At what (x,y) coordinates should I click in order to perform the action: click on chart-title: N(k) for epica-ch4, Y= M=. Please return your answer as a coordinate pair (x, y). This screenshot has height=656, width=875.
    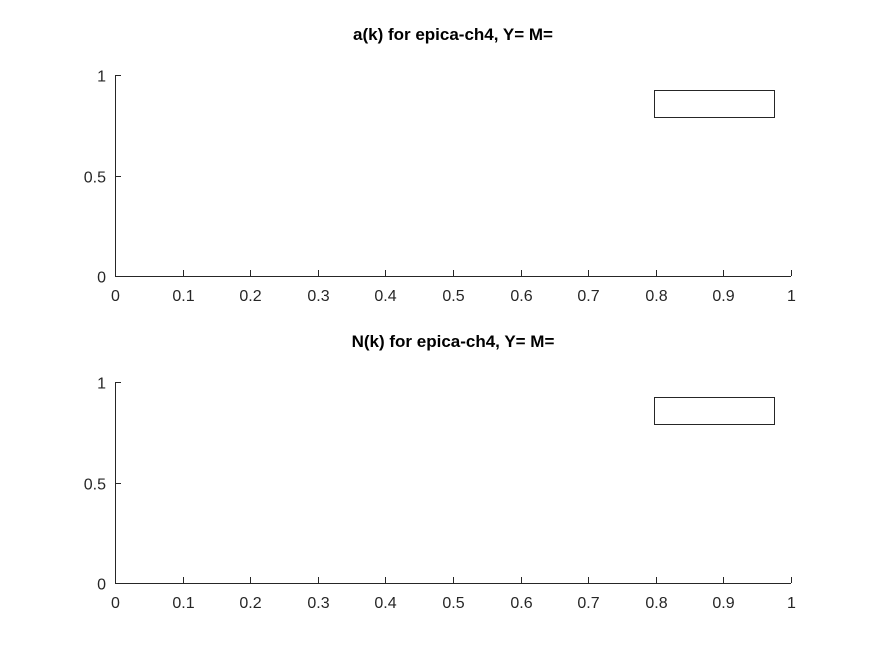
    Looking at the image, I should click on (453, 341).